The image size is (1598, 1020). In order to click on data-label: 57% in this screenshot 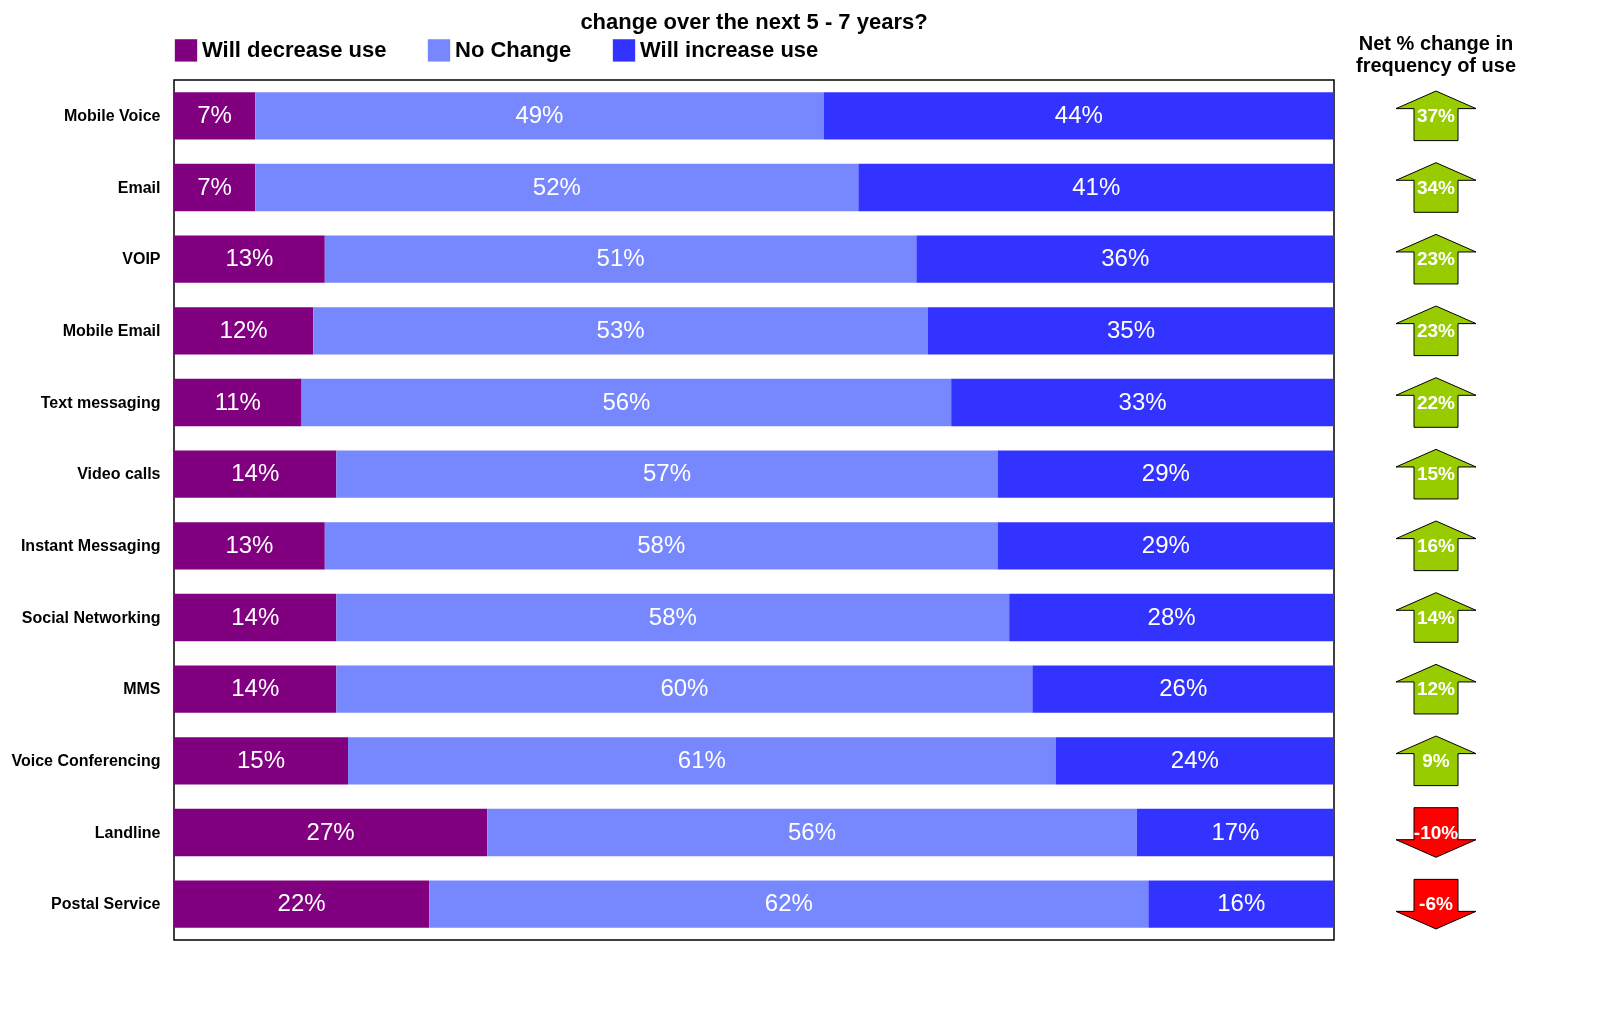, I will do `click(667, 473)`.